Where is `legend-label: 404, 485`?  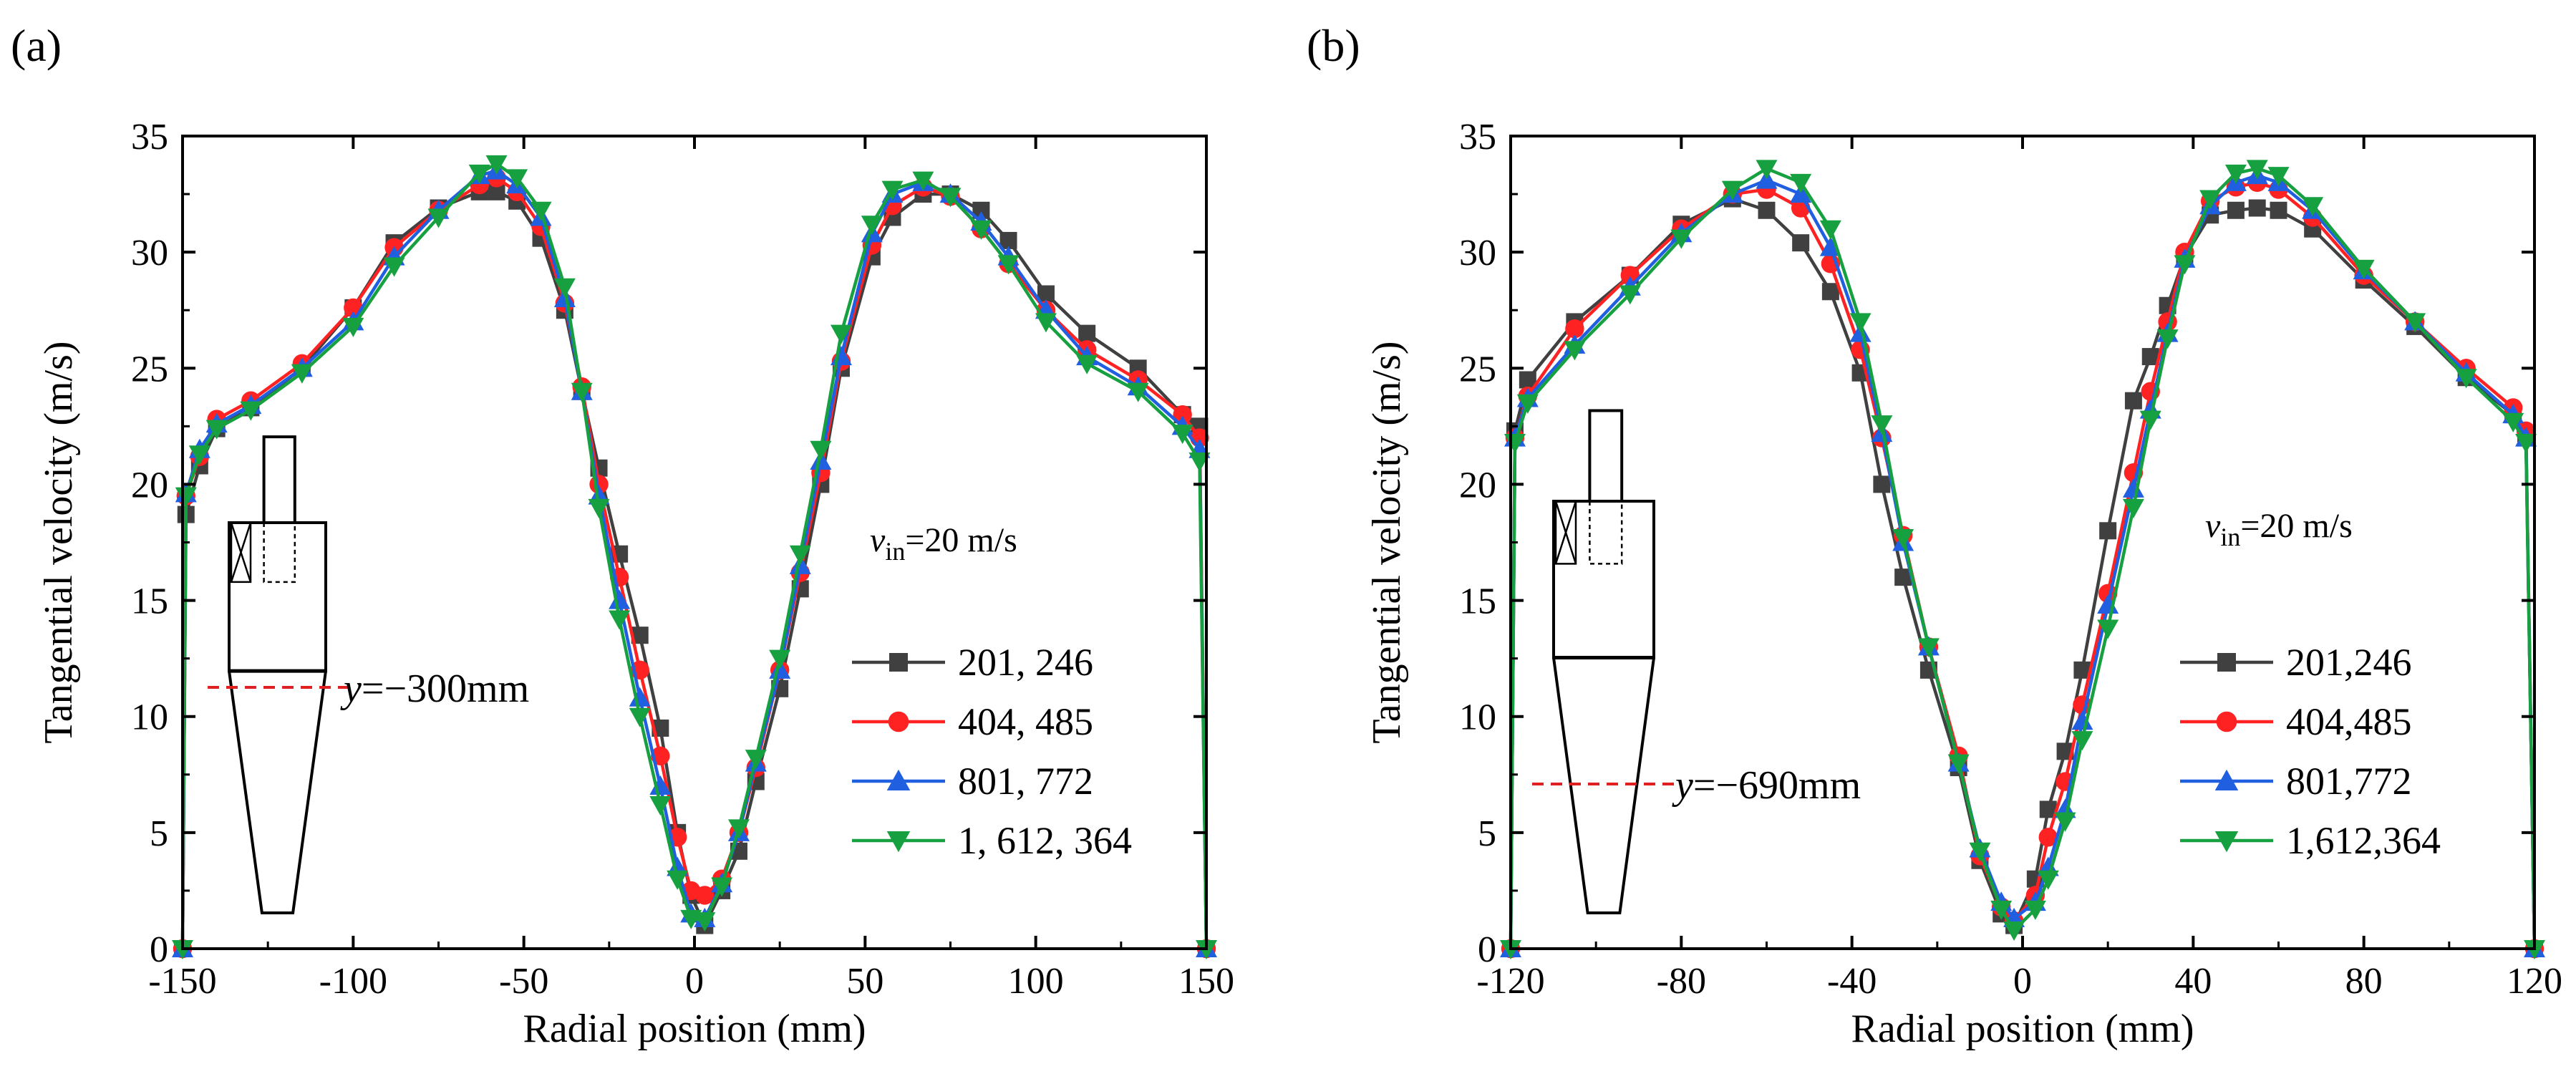 legend-label: 404, 485 is located at coordinates (1026, 721).